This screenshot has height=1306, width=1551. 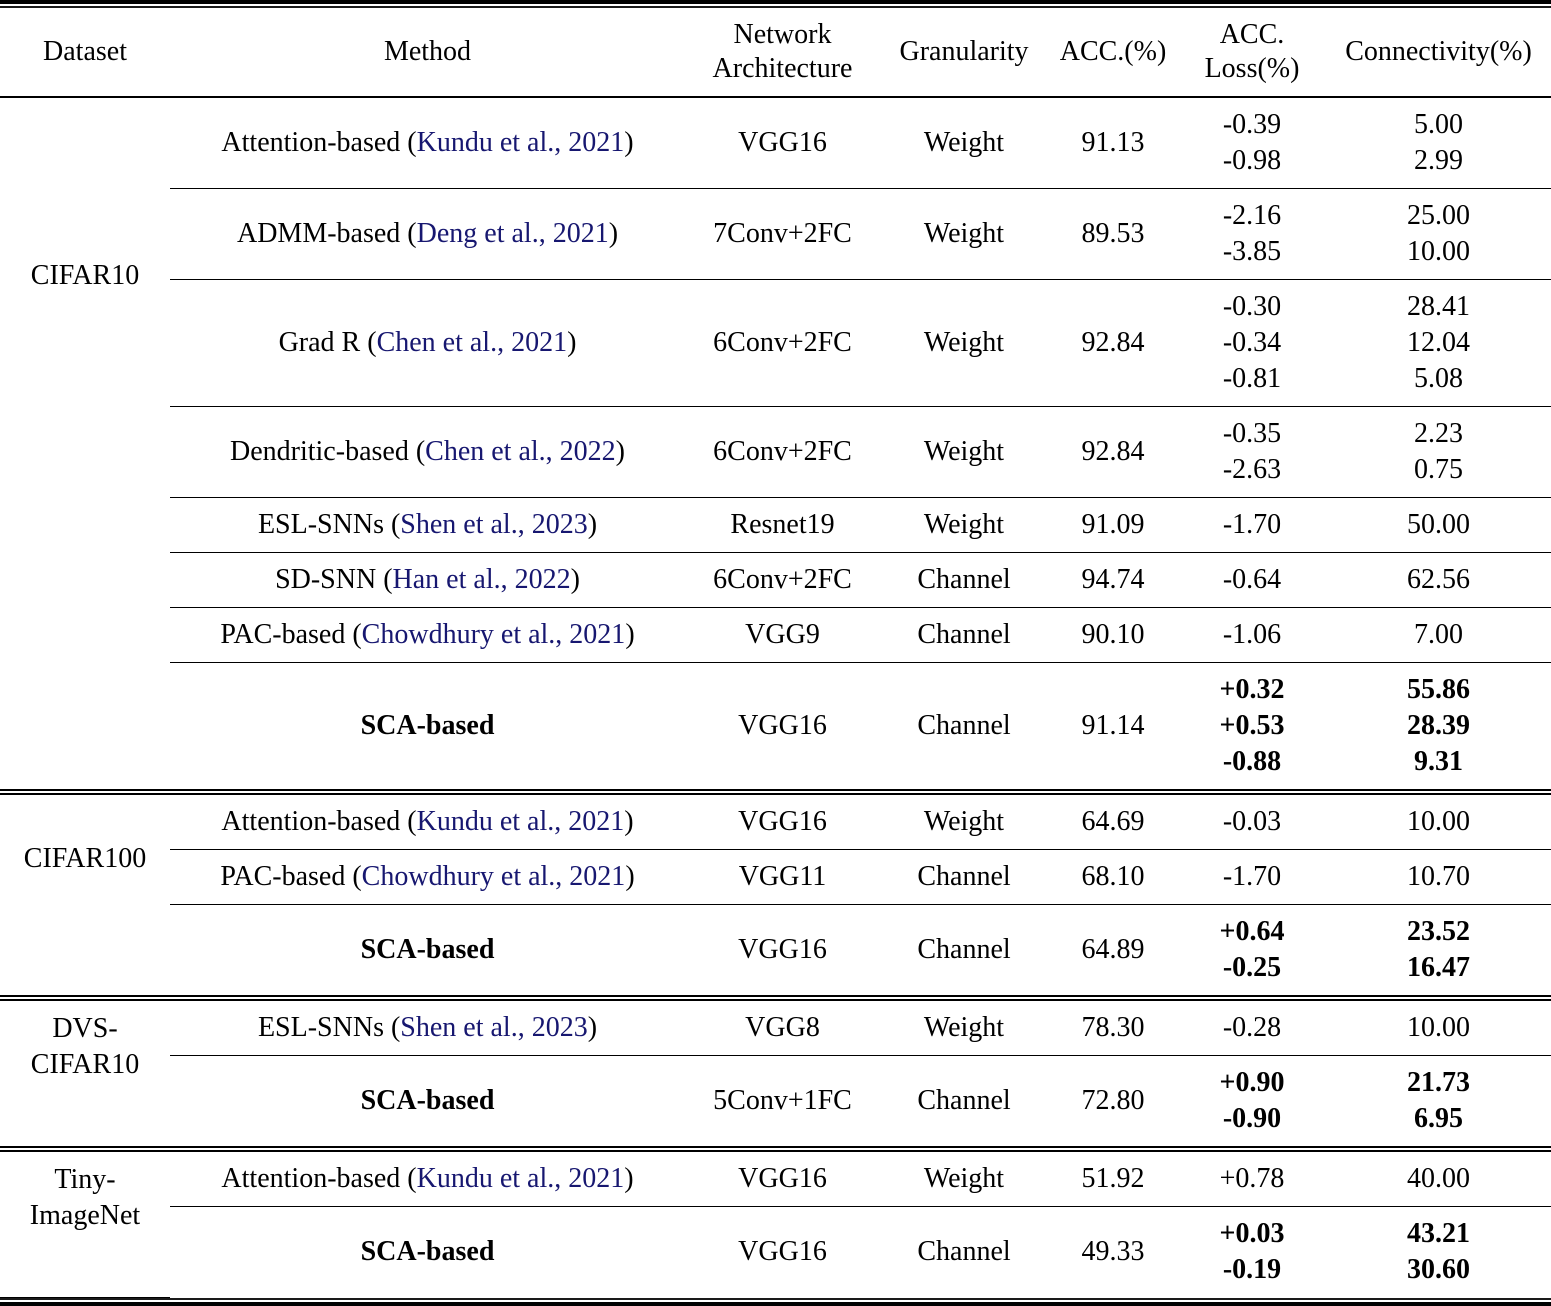 What do you see at coordinates (1113, 822) in the screenshot?
I see `accuracy-cell: 64.69` at bounding box center [1113, 822].